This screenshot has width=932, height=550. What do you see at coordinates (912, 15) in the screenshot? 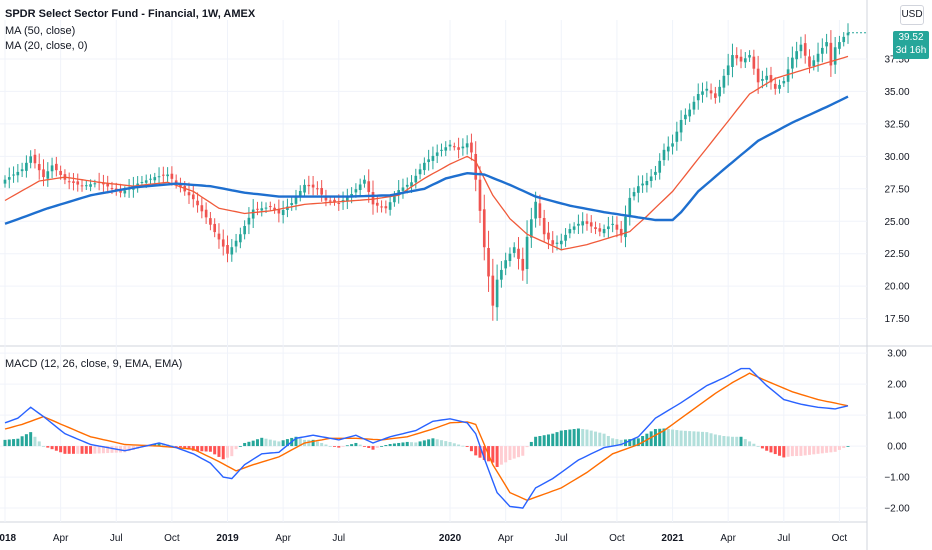
I see `currency-button: USD` at bounding box center [912, 15].